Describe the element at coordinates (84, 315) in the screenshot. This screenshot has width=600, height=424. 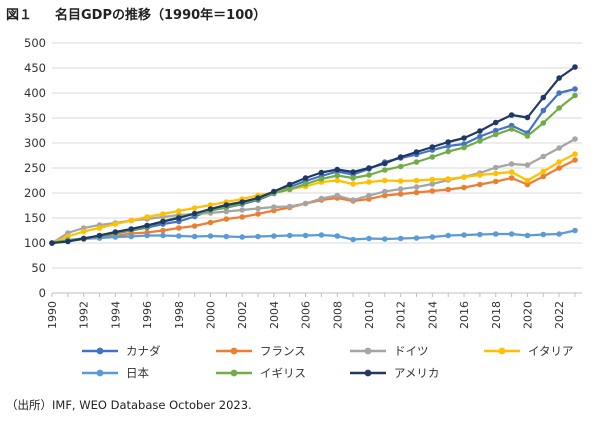
I see `x-tick-label: 1992` at that location.